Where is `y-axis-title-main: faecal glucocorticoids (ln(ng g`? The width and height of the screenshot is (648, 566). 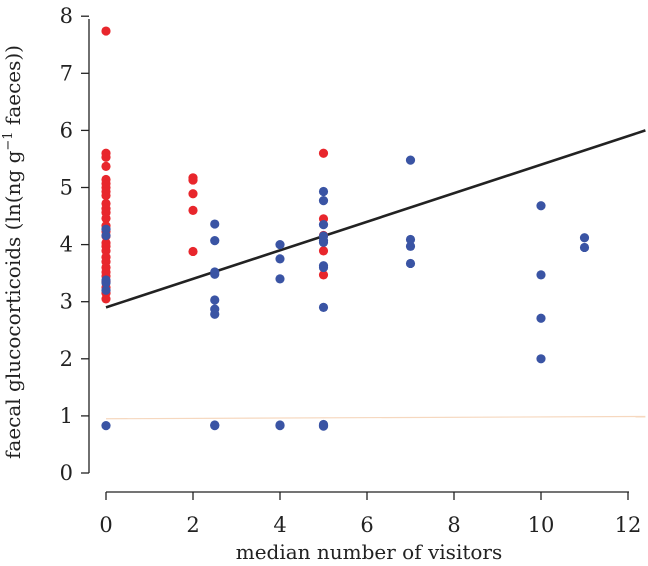 y-axis-title-main: faecal glucocorticoids (ln(ng g is located at coordinates (13, 304).